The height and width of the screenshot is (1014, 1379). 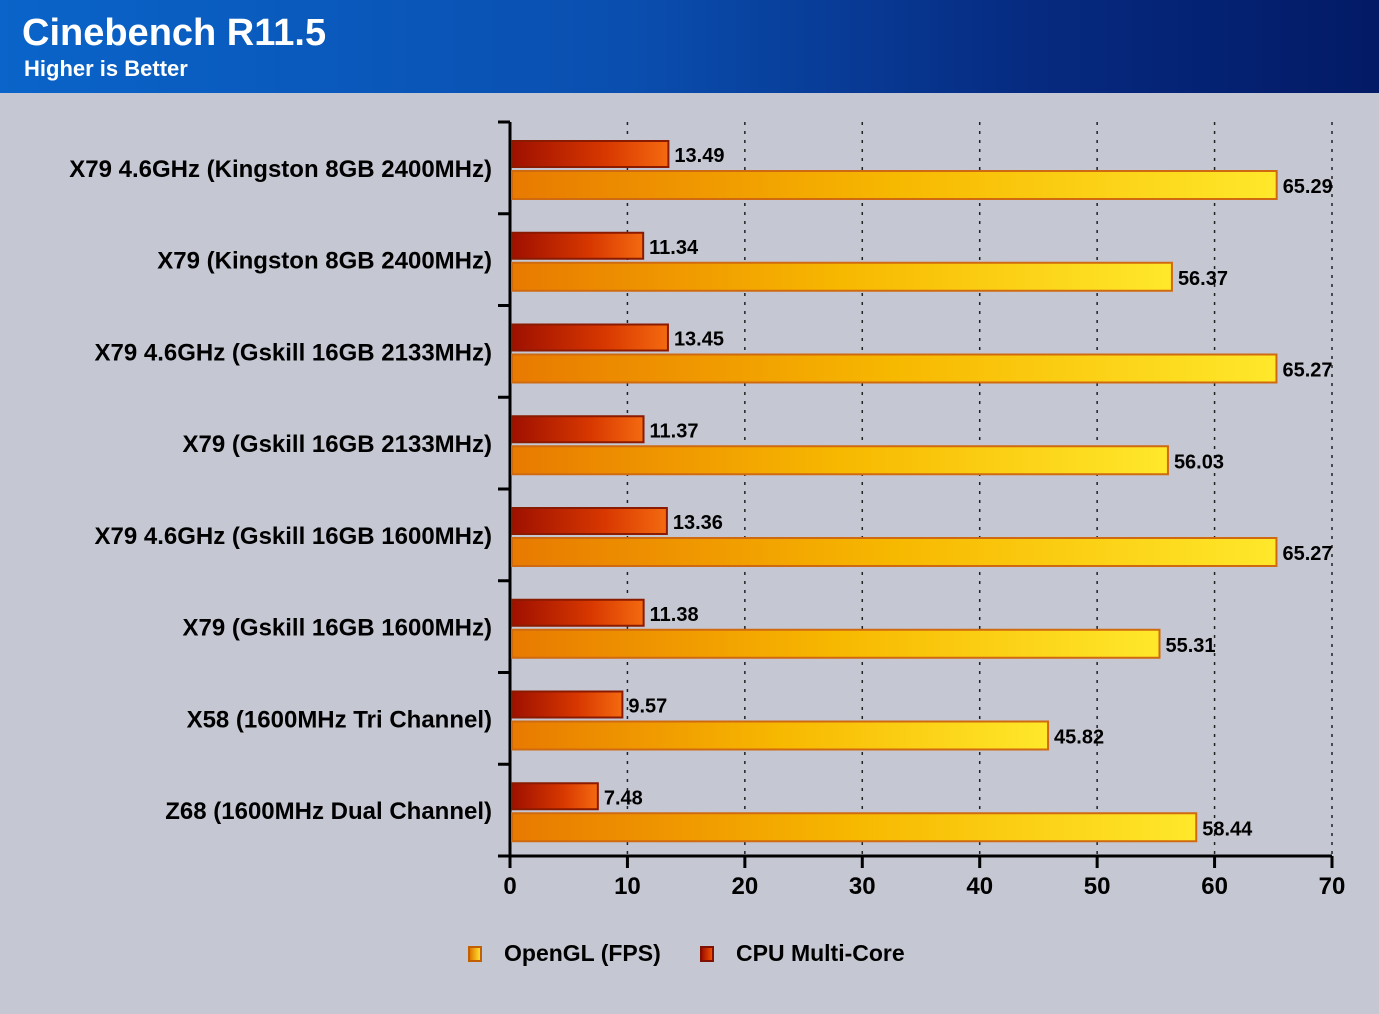 I want to click on category-label-1: X79 (Kingston 8GB 2400MHz), so click(x=324, y=261).